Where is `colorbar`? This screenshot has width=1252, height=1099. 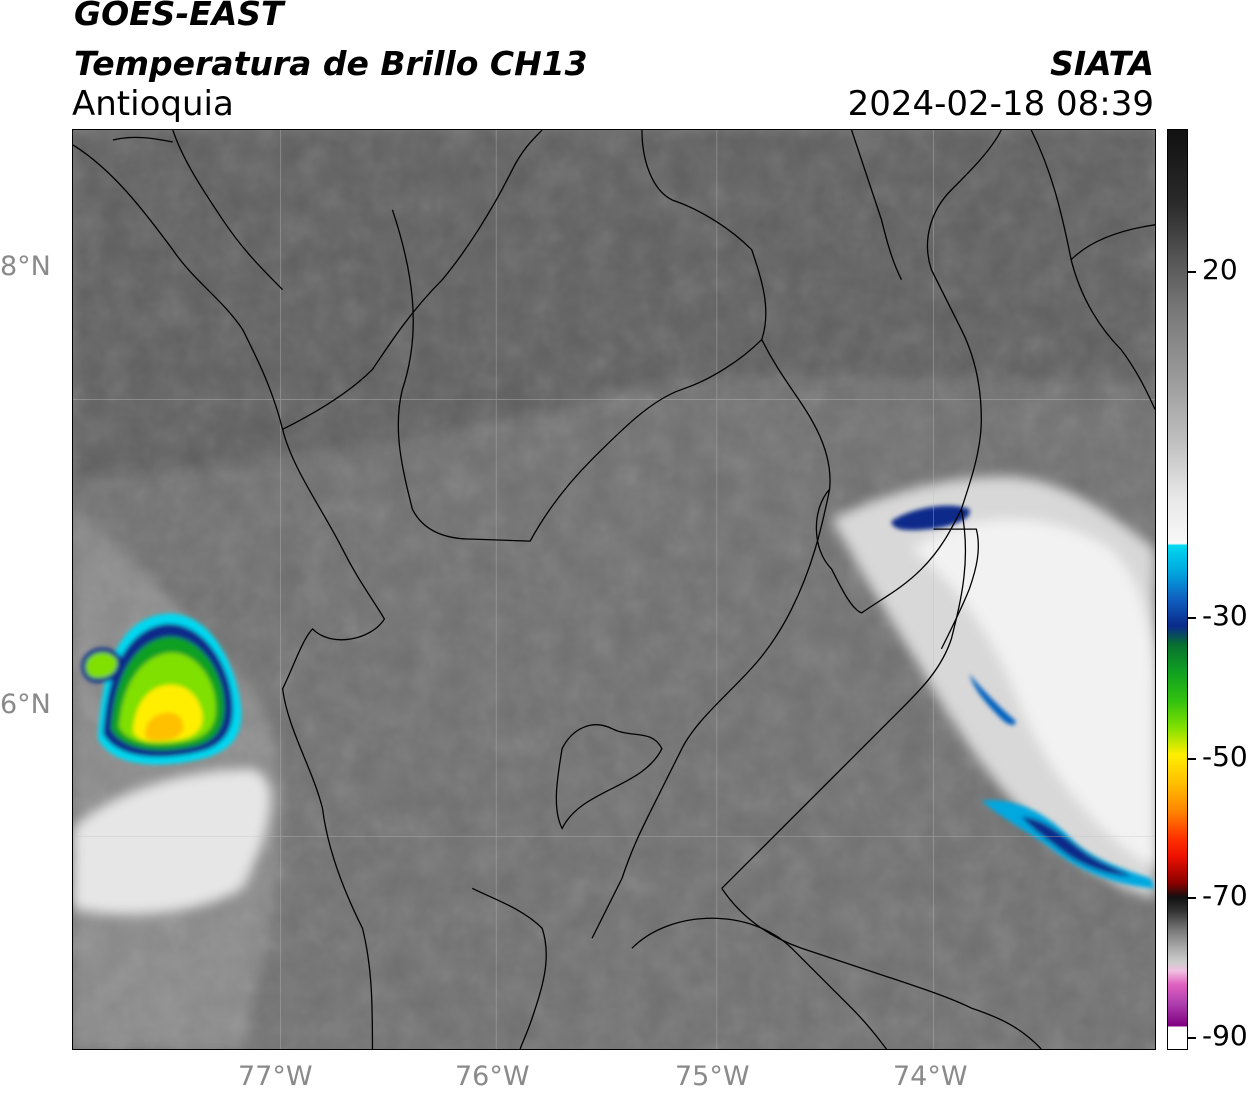 colorbar is located at coordinates (1177, 589).